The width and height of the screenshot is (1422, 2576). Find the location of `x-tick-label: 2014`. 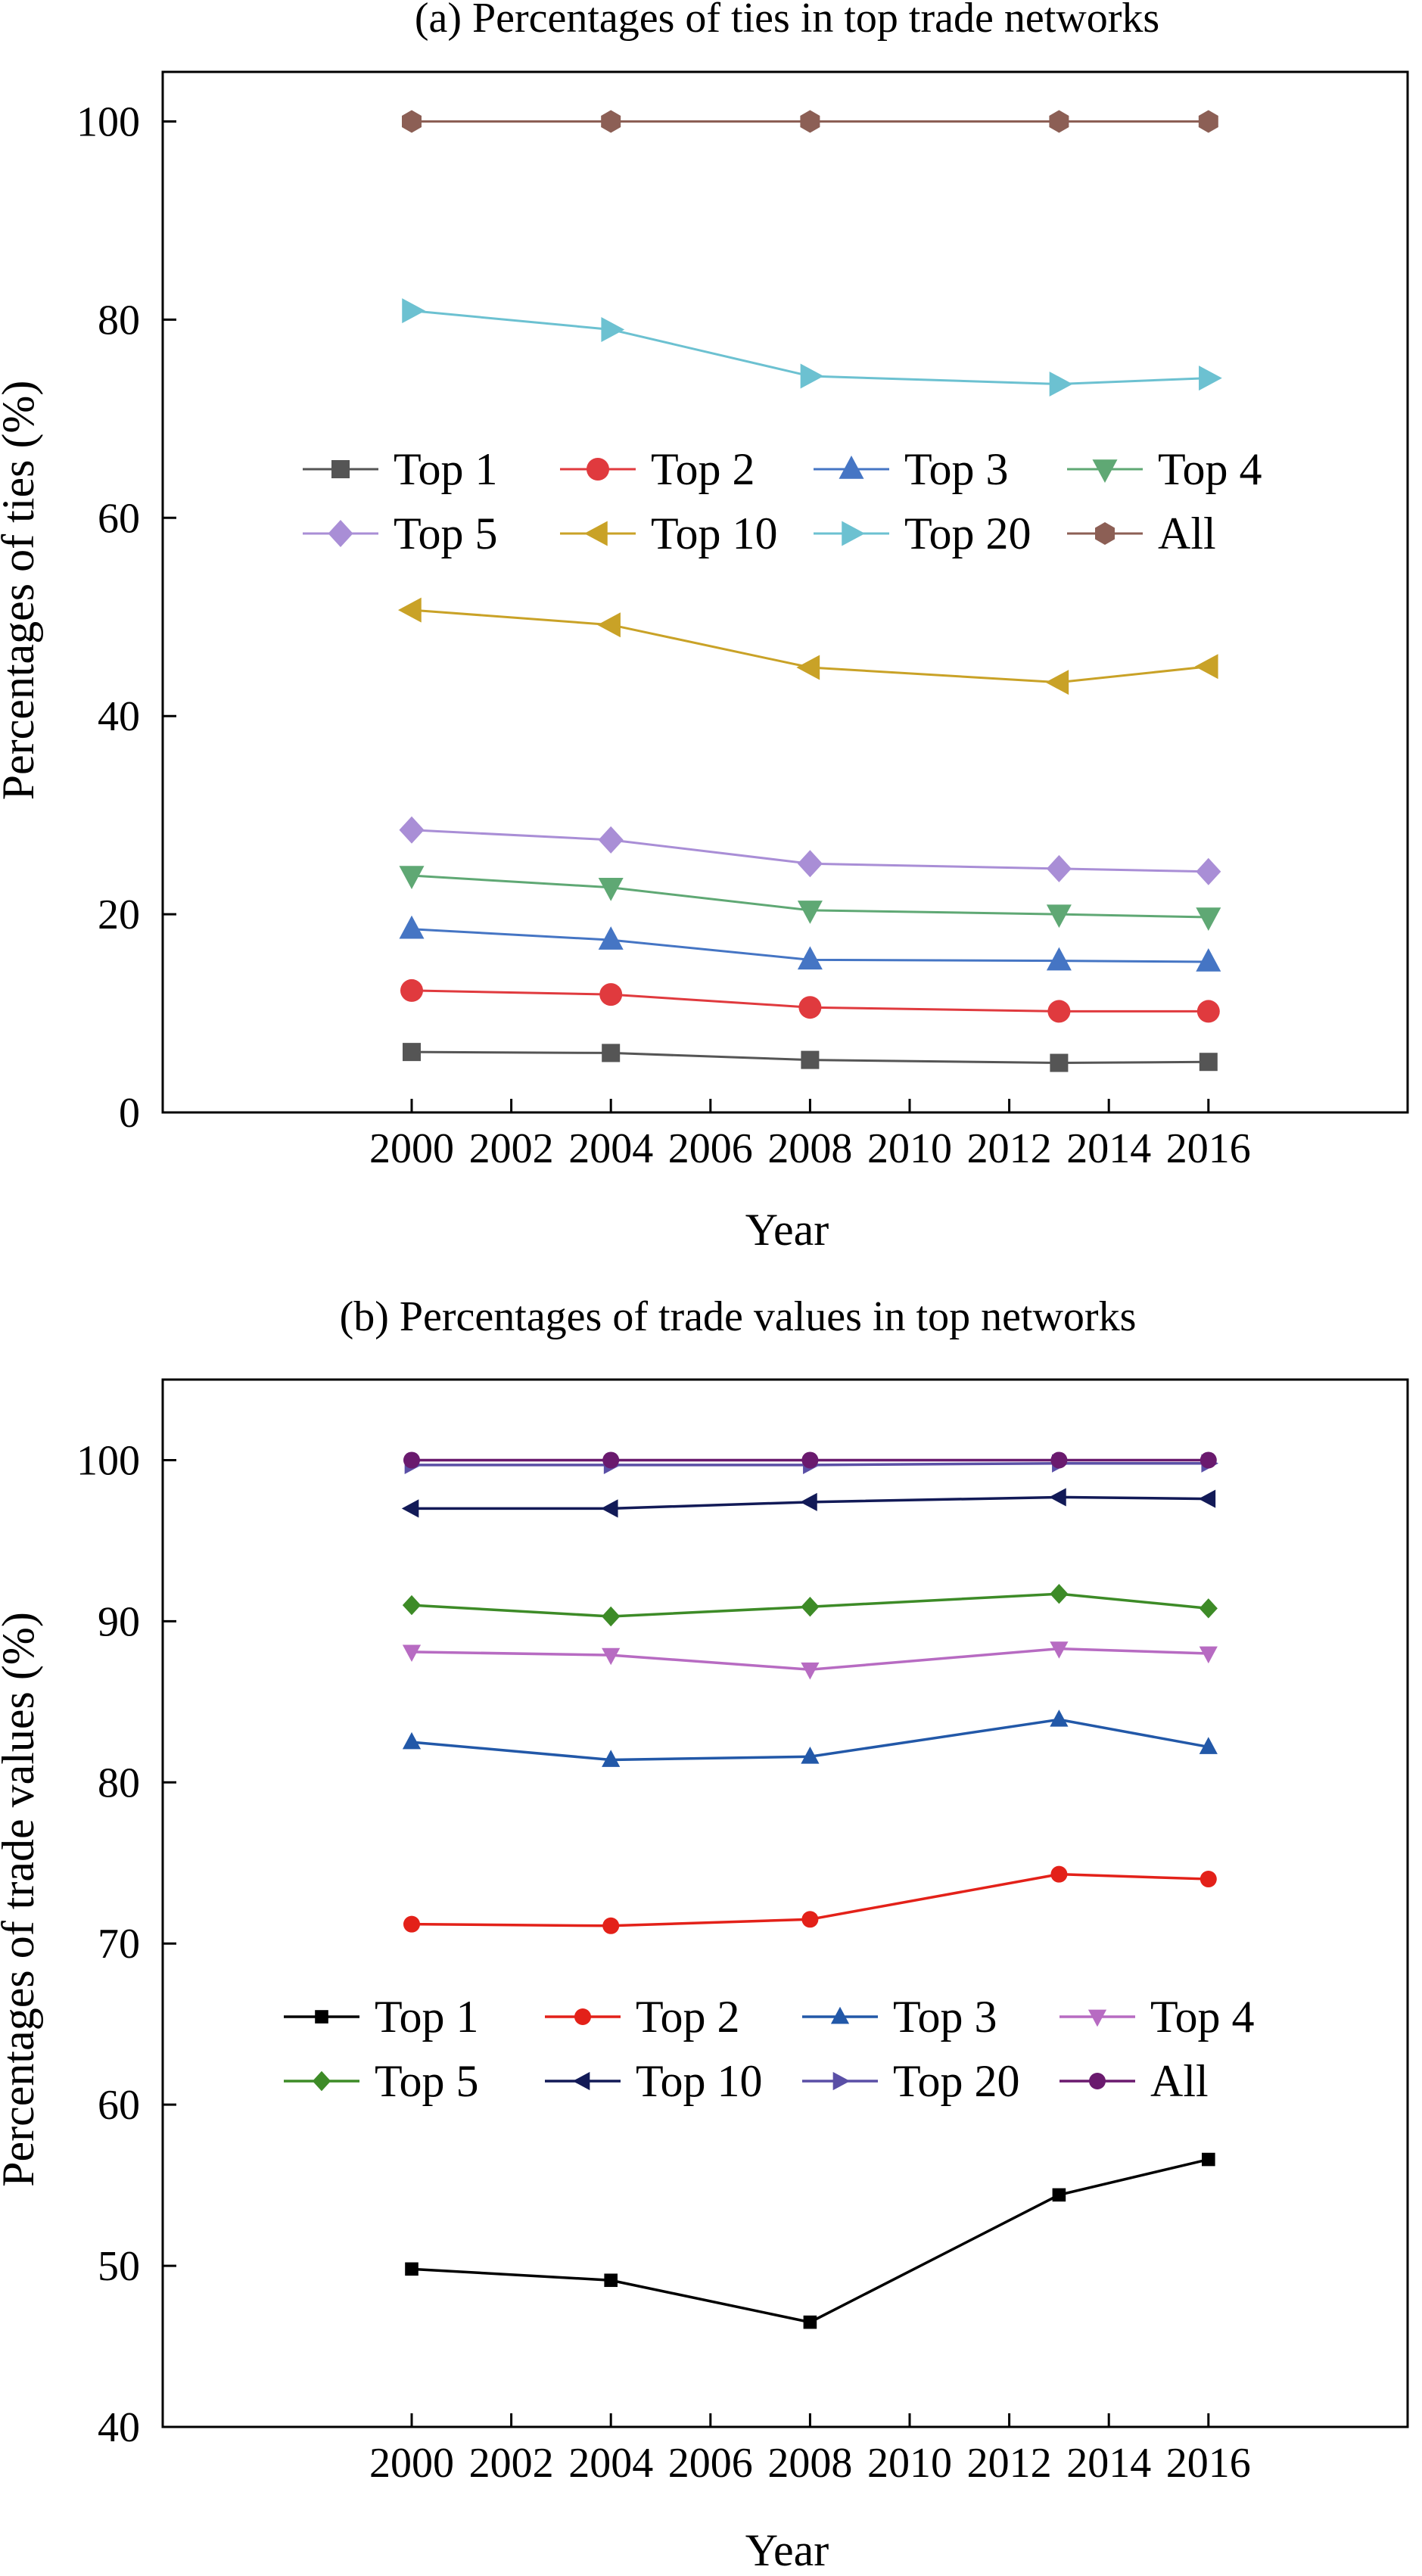

x-tick-label: 2014 is located at coordinates (1108, 2463).